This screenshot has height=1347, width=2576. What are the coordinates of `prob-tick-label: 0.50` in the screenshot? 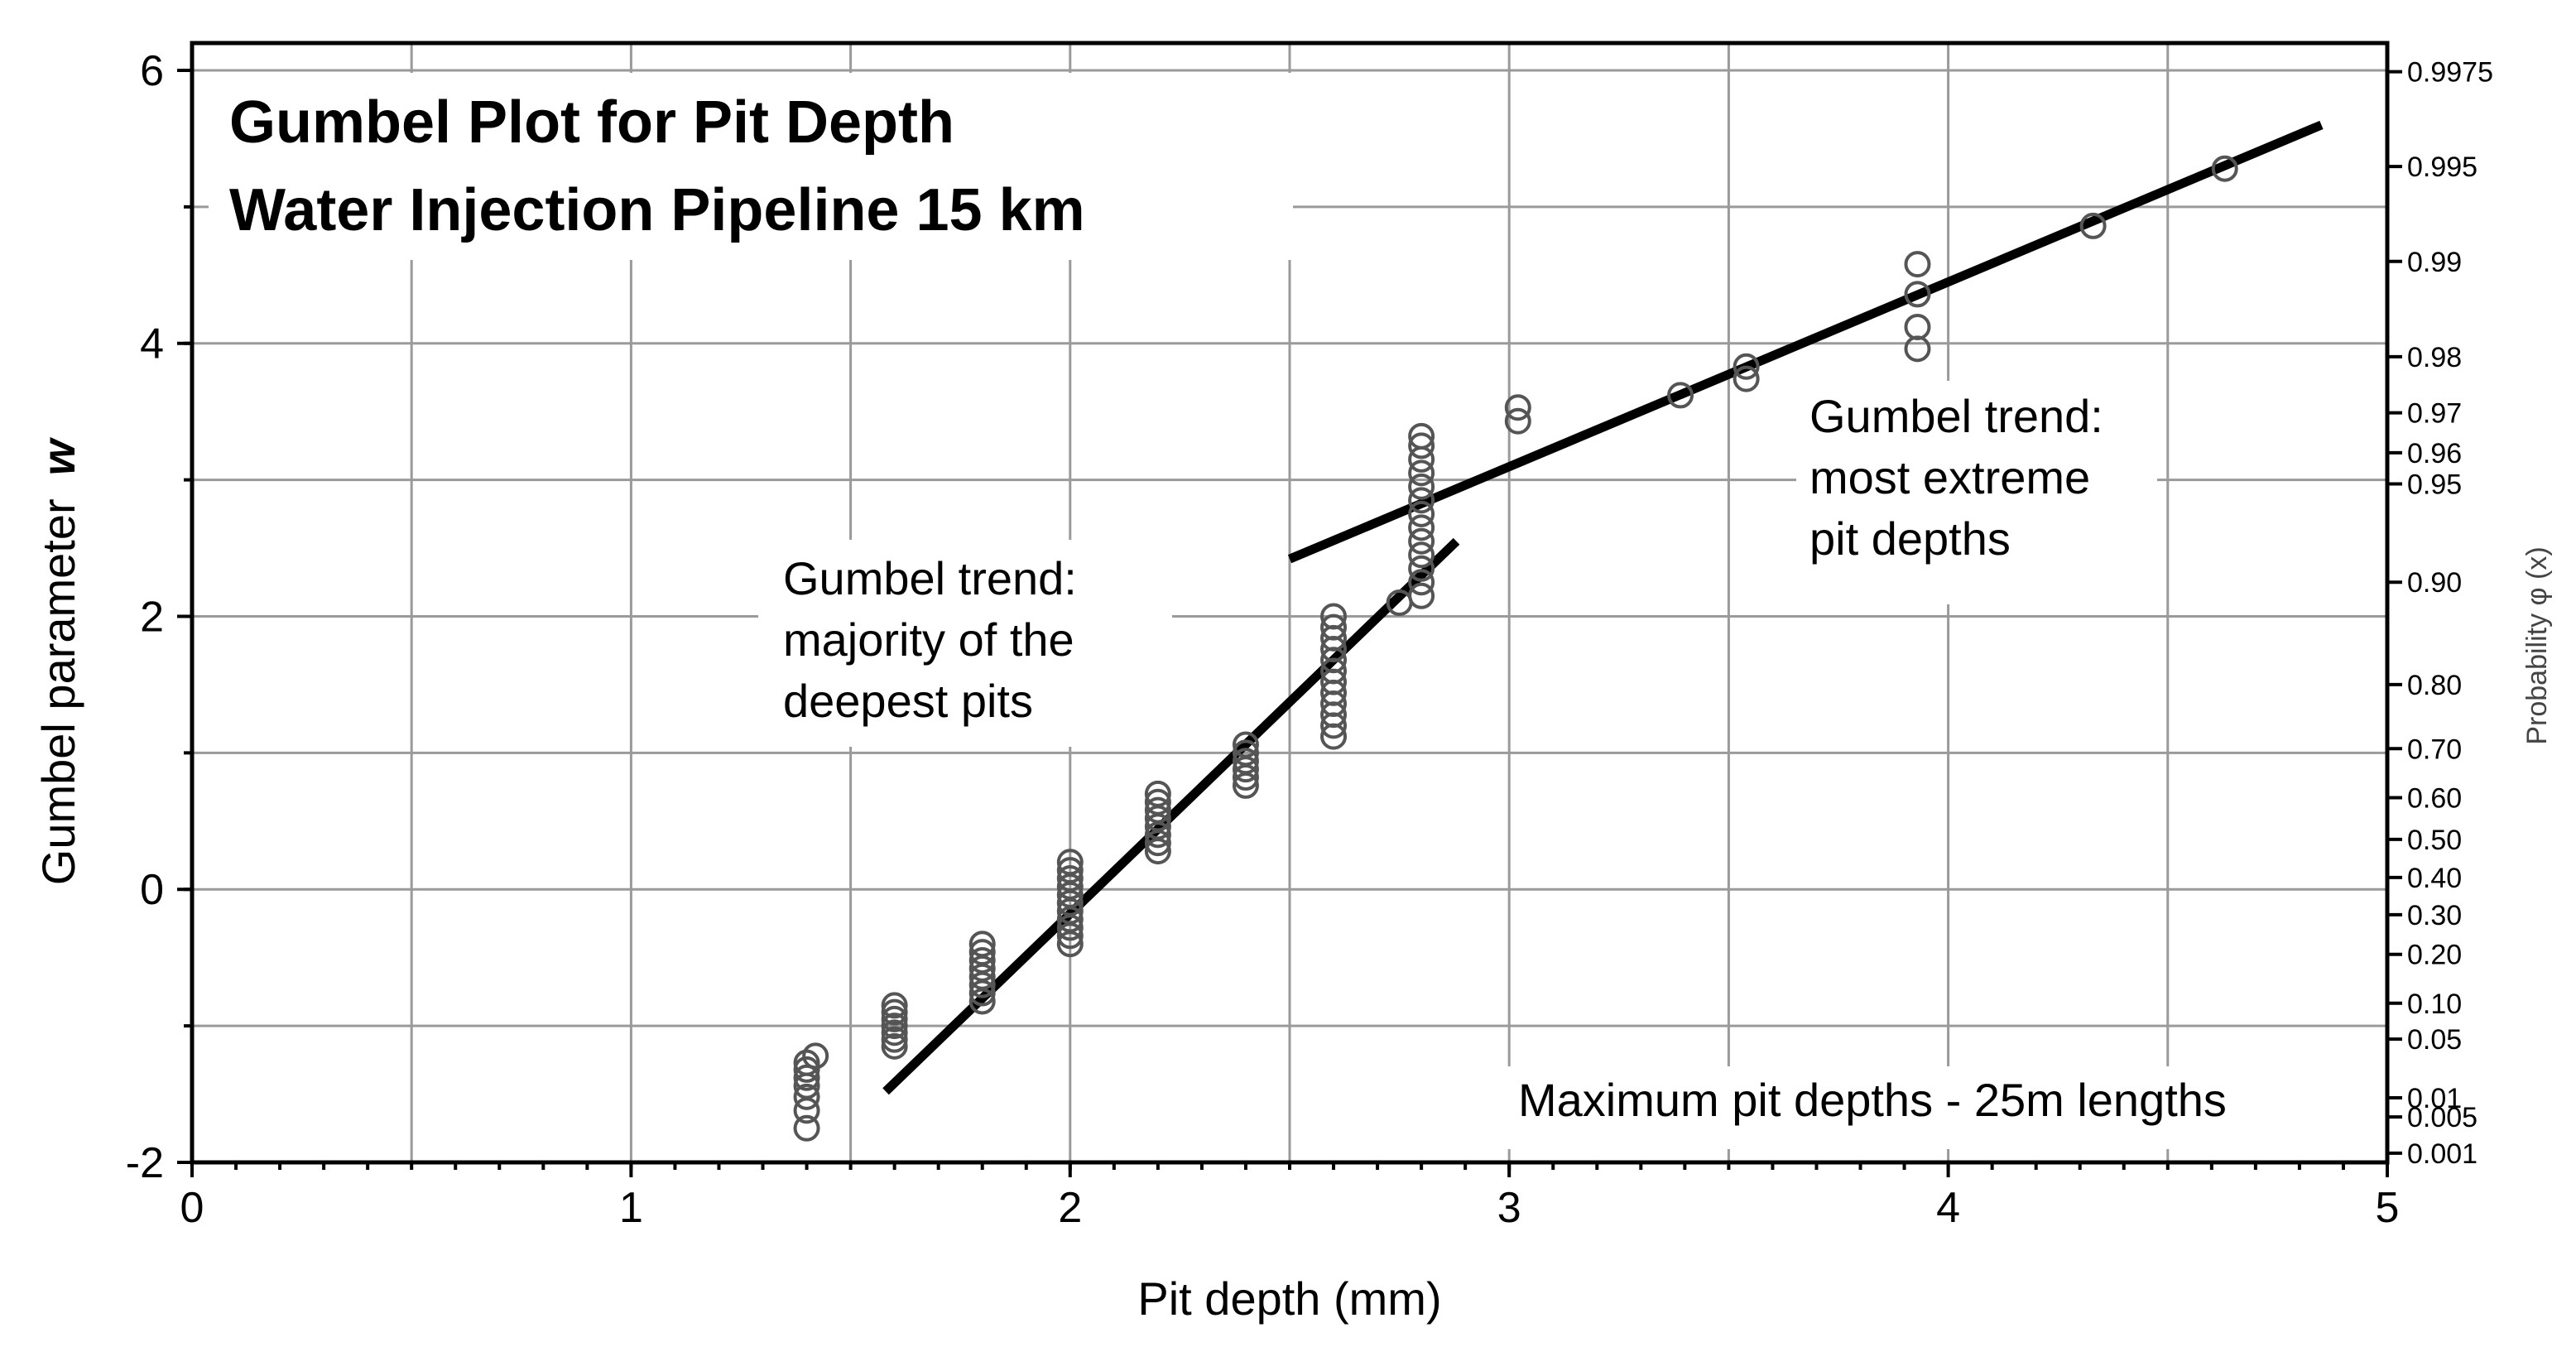 It's located at (2434, 840).